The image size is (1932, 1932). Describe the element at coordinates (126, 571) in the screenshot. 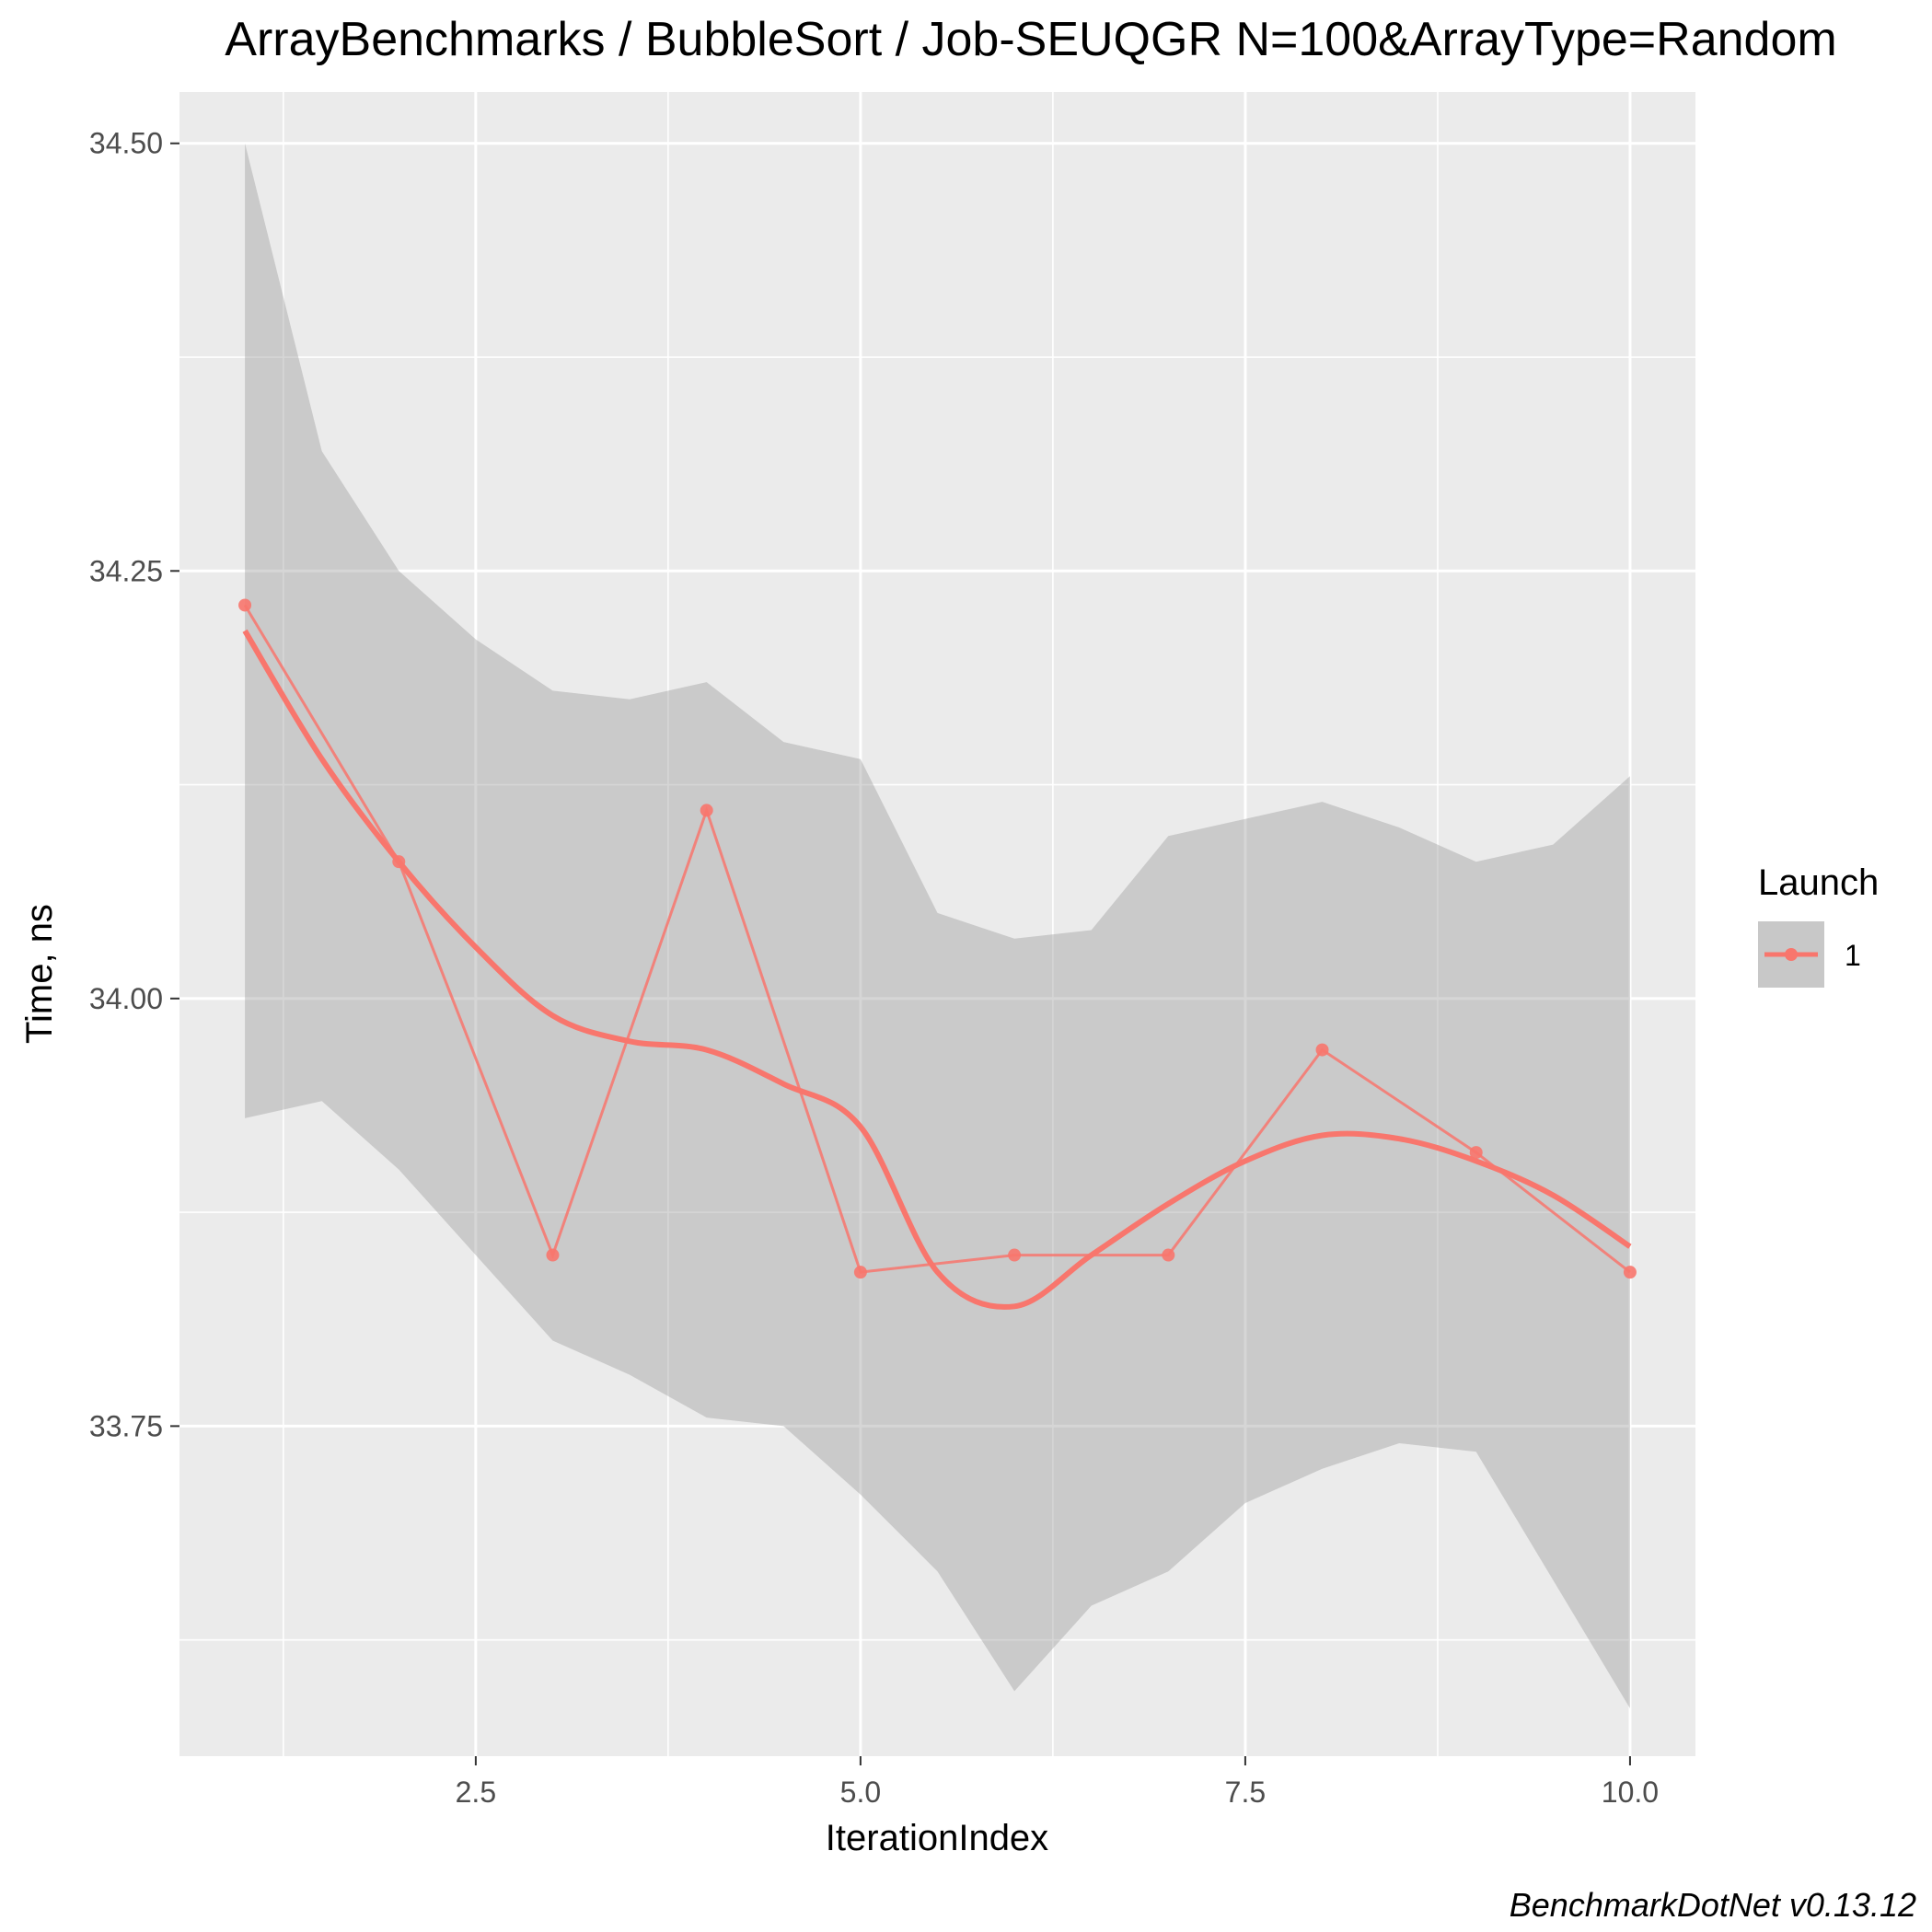

I see `y-tick-label: 34.25` at that location.